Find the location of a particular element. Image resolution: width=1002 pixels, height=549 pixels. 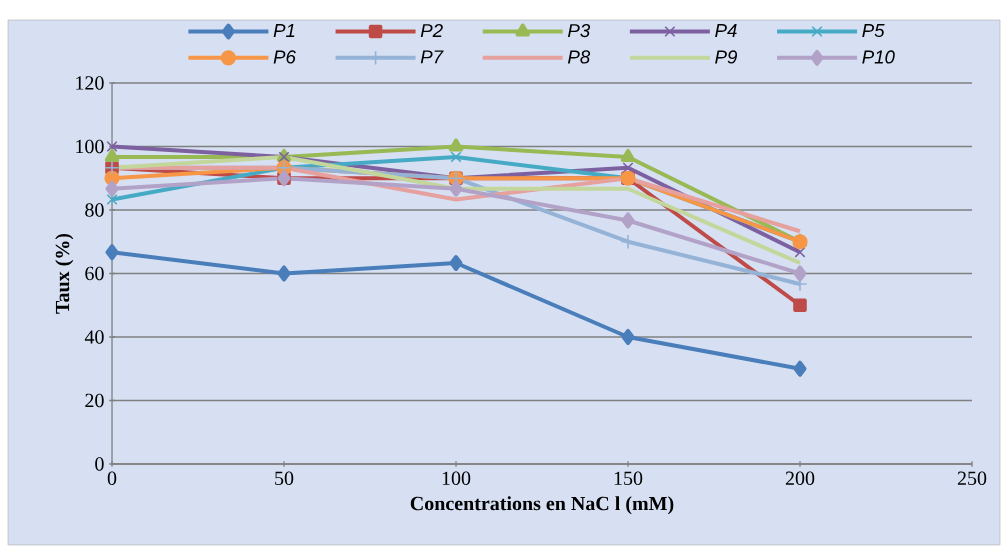

x-tick-label: 150 is located at coordinates (628, 478).